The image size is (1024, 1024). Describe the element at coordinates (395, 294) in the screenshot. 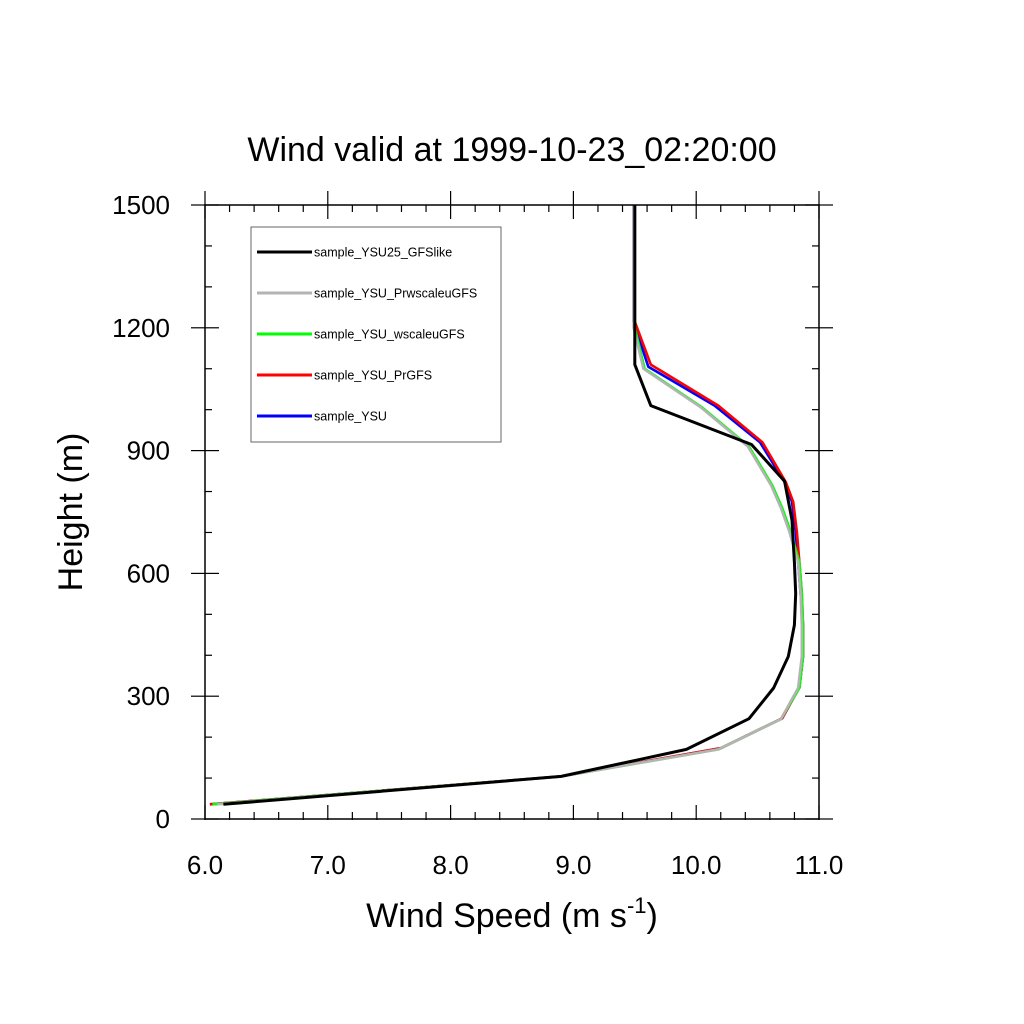

I see `legend-label: sample_YSU_PrwscaleuGFS` at that location.